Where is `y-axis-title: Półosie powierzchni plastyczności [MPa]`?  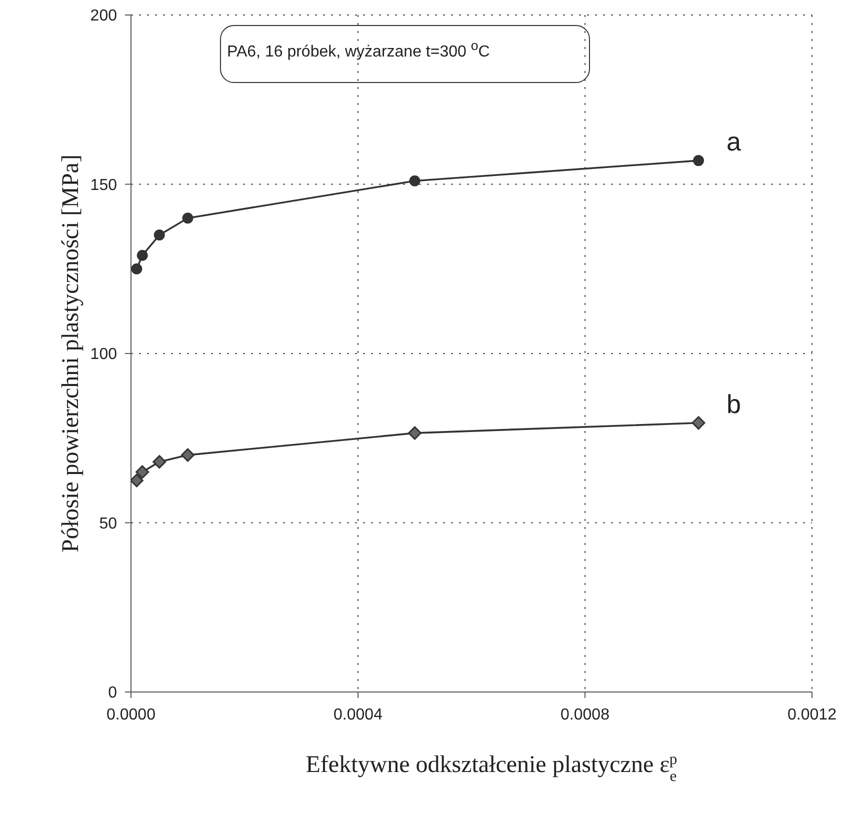 y-axis-title: Półosie powierzchni plastyczności [MPa] is located at coordinates (71, 353).